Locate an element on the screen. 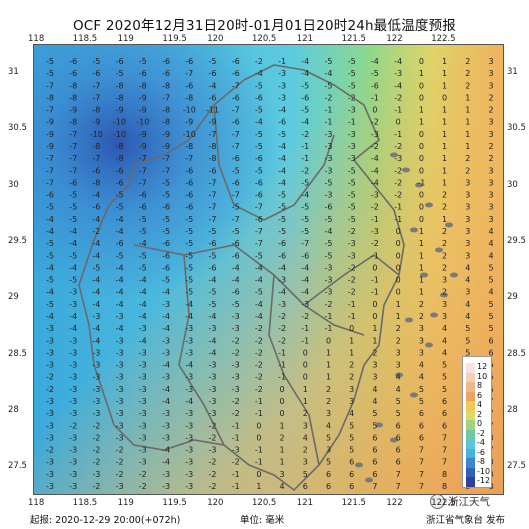 The height and width of the screenshot is (529, 529). lon-tick-bottom: 120.5 is located at coordinates (264, 503).